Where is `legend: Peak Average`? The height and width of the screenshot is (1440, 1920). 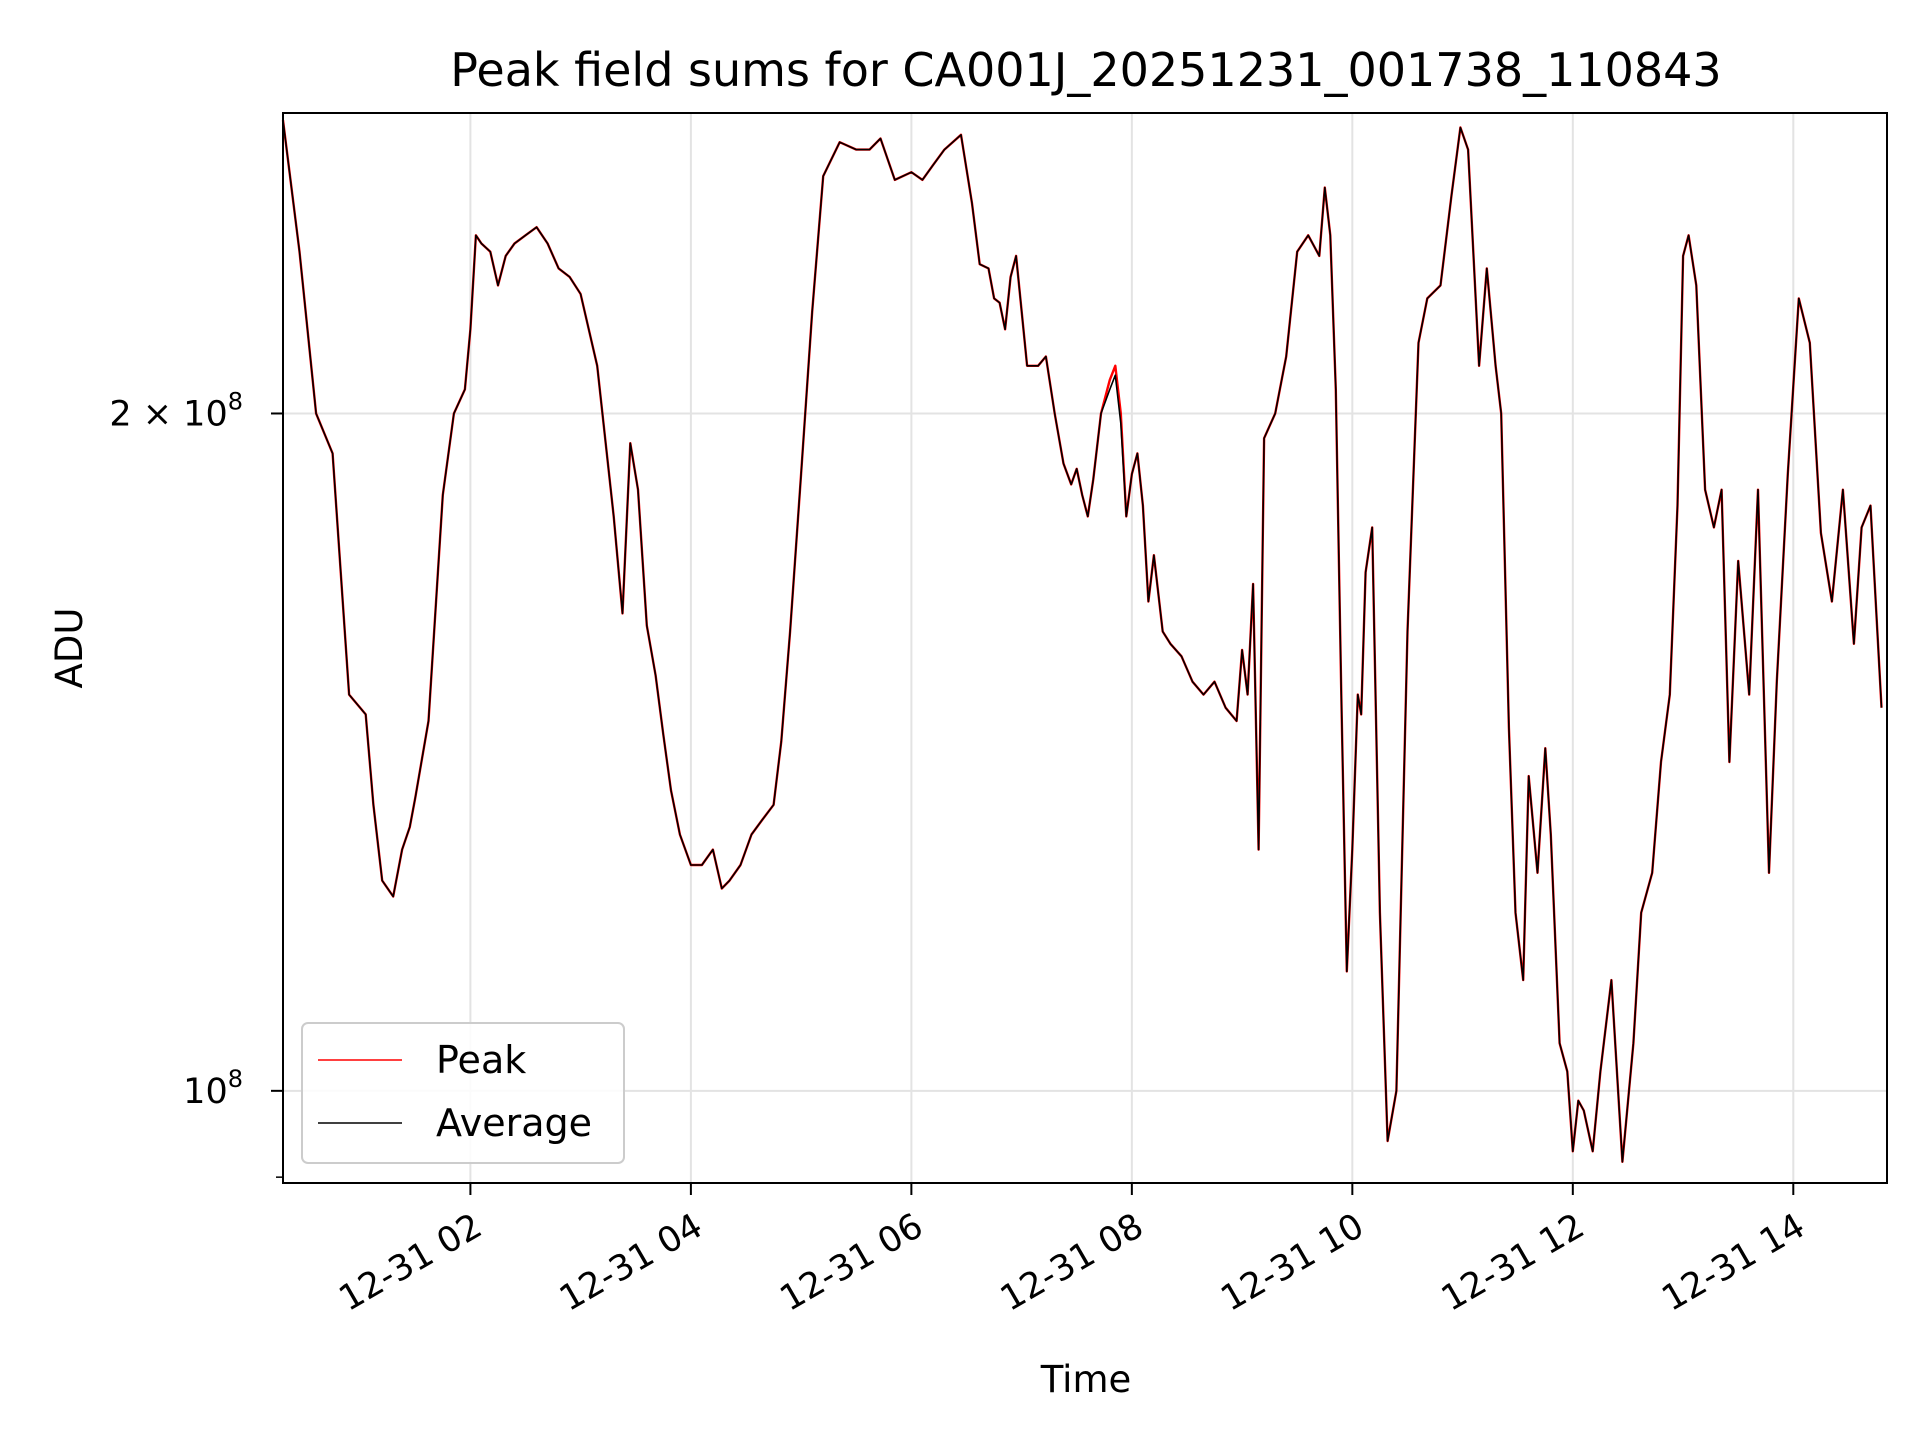 legend: Peak Average is located at coordinates (463, 1093).